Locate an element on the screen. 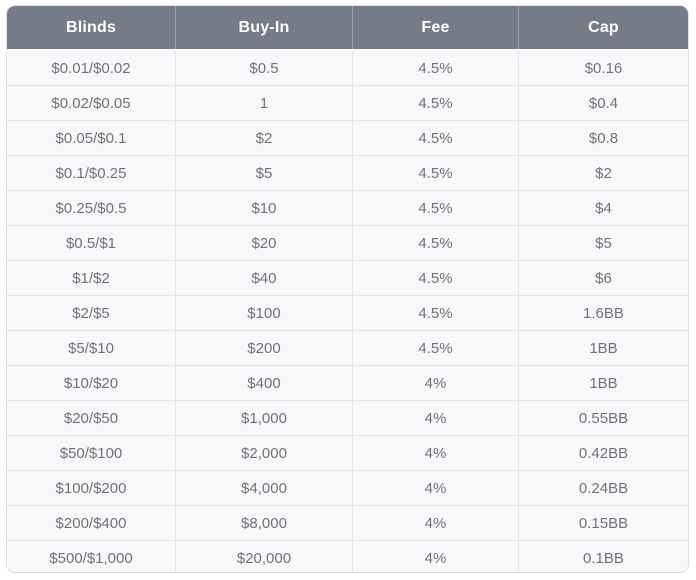 The width and height of the screenshot is (696, 580). table-row: $2/$5 $100 4.5% 1.6BB is located at coordinates (347, 313).